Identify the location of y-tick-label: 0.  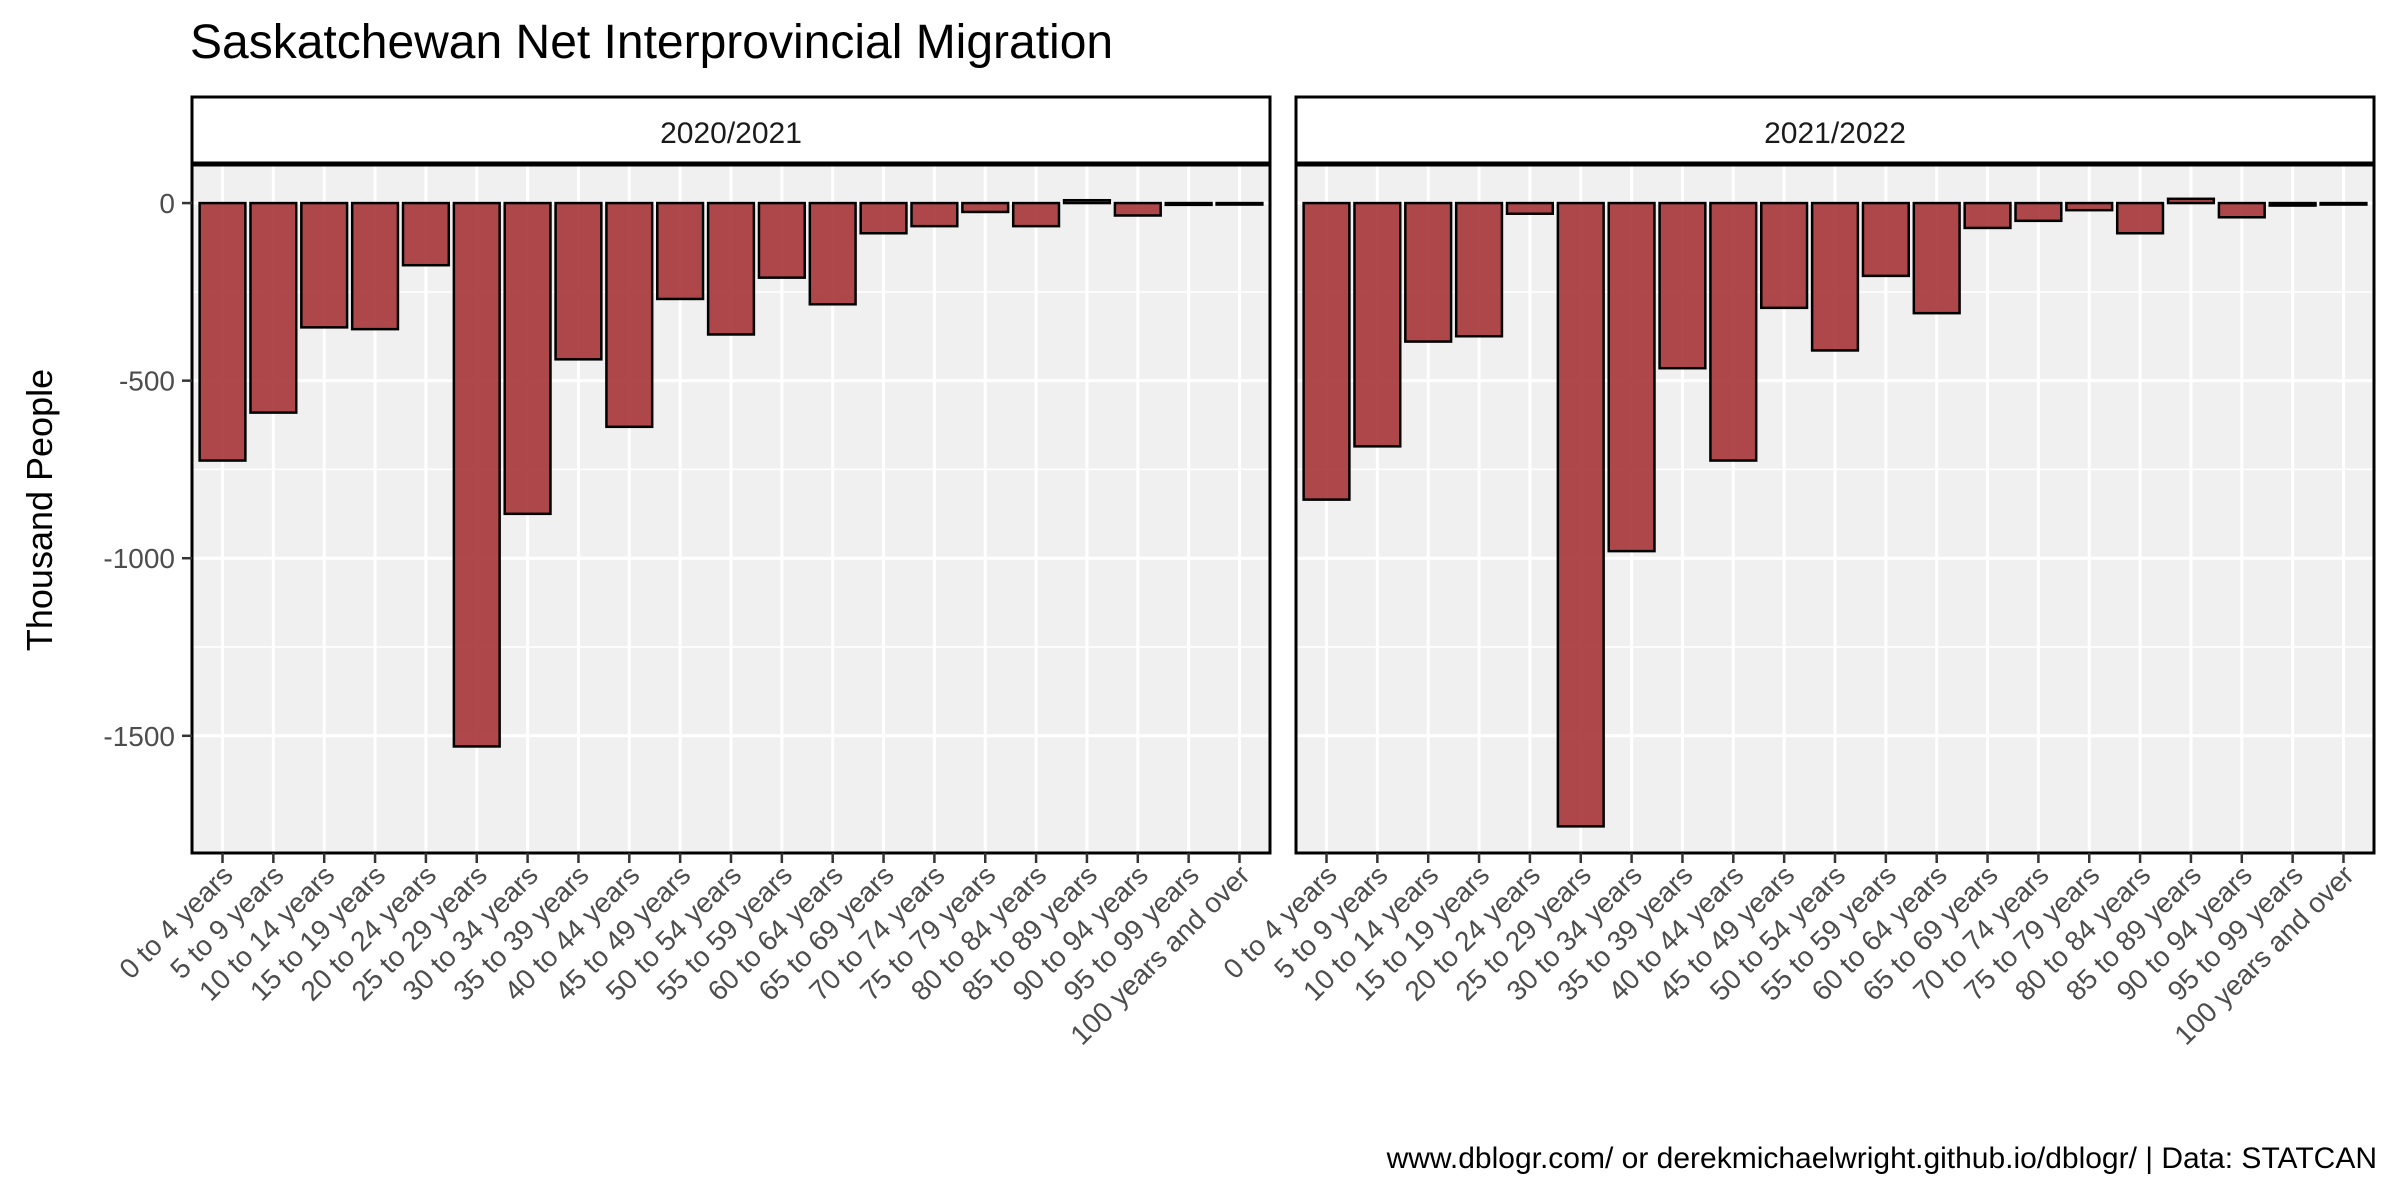
(167, 203).